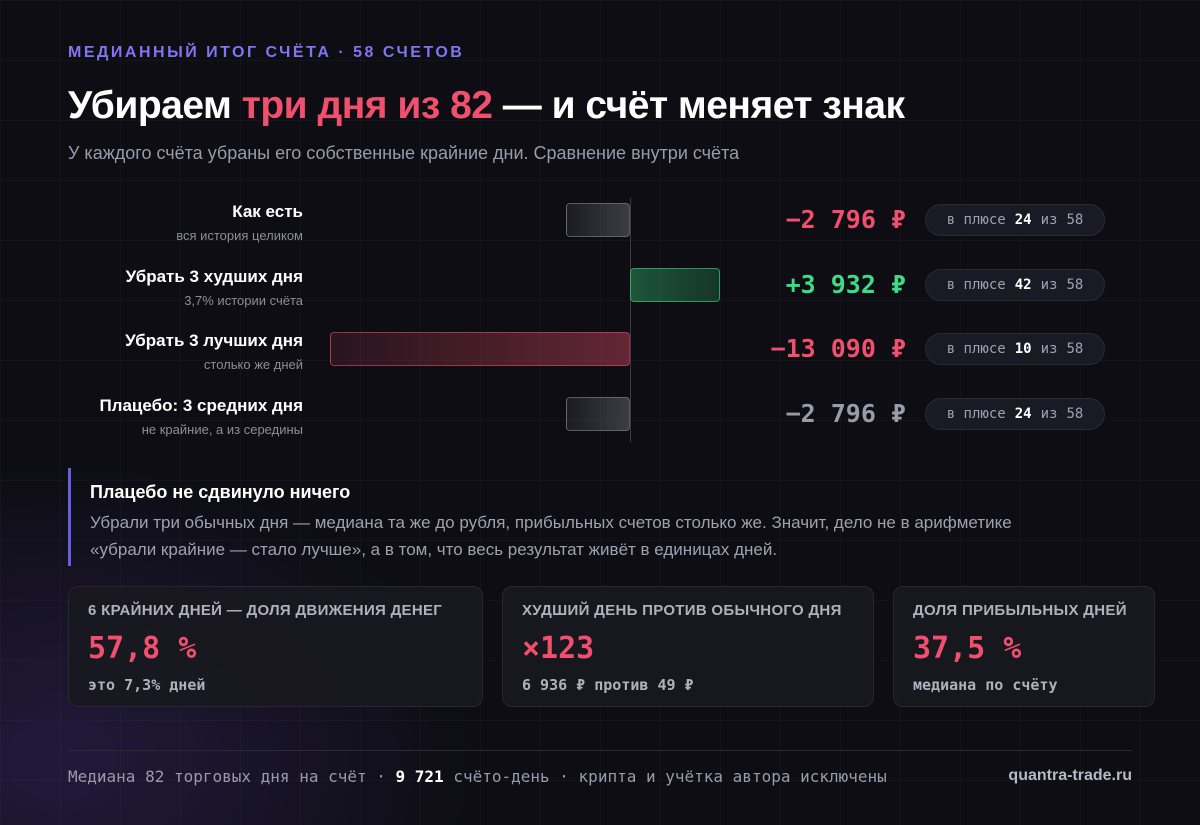 The width and height of the screenshot is (1200, 825). Describe the element at coordinates (608, 685) in the screenshot. I see `card-note: 6 936 ₽ против 49 ₽` at that location.